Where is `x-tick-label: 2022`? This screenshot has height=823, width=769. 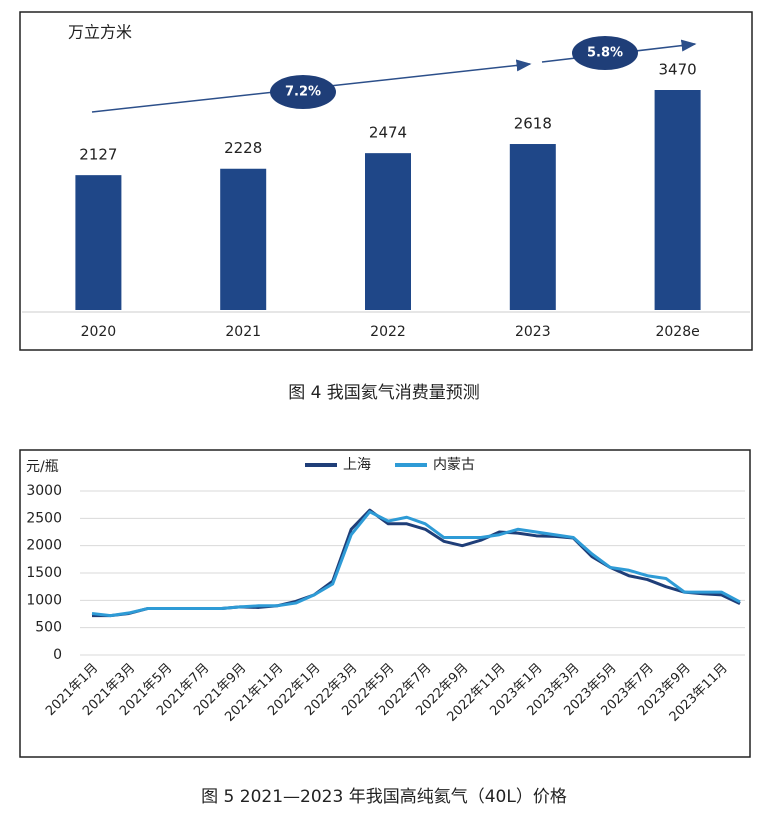
x-tick-label: 2022 is located at coordinates (388, 332).